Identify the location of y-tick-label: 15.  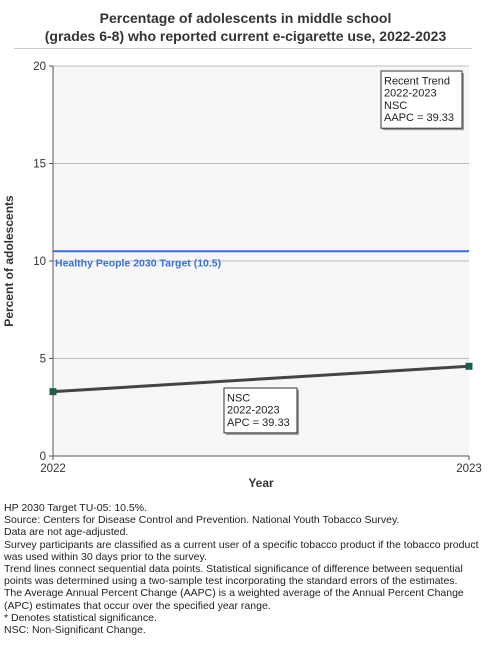
(39, 165).